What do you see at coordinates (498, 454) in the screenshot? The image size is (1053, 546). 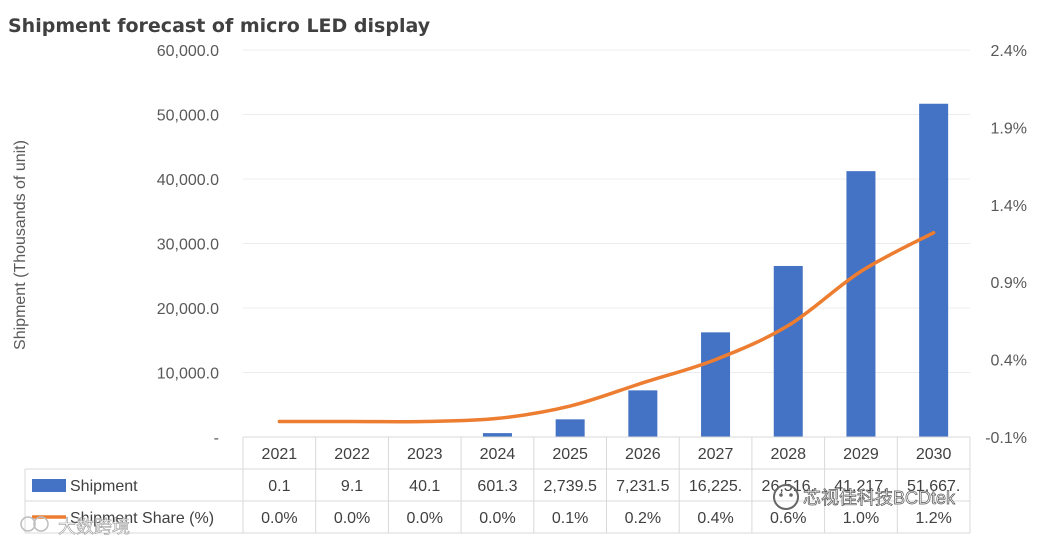 I see `category-label: 2024` at bounding box center [498, 454].